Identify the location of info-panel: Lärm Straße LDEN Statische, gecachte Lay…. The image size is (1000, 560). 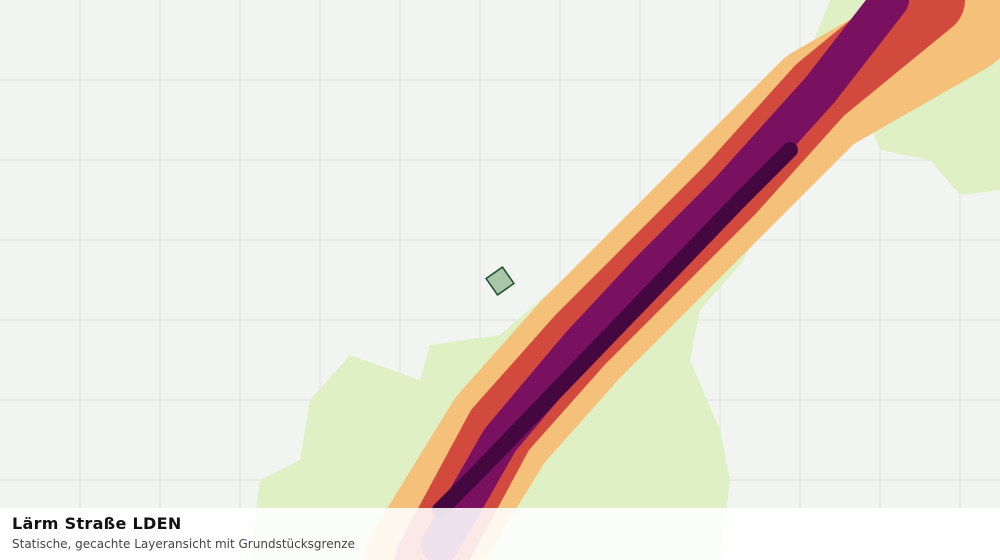
(500, 534).